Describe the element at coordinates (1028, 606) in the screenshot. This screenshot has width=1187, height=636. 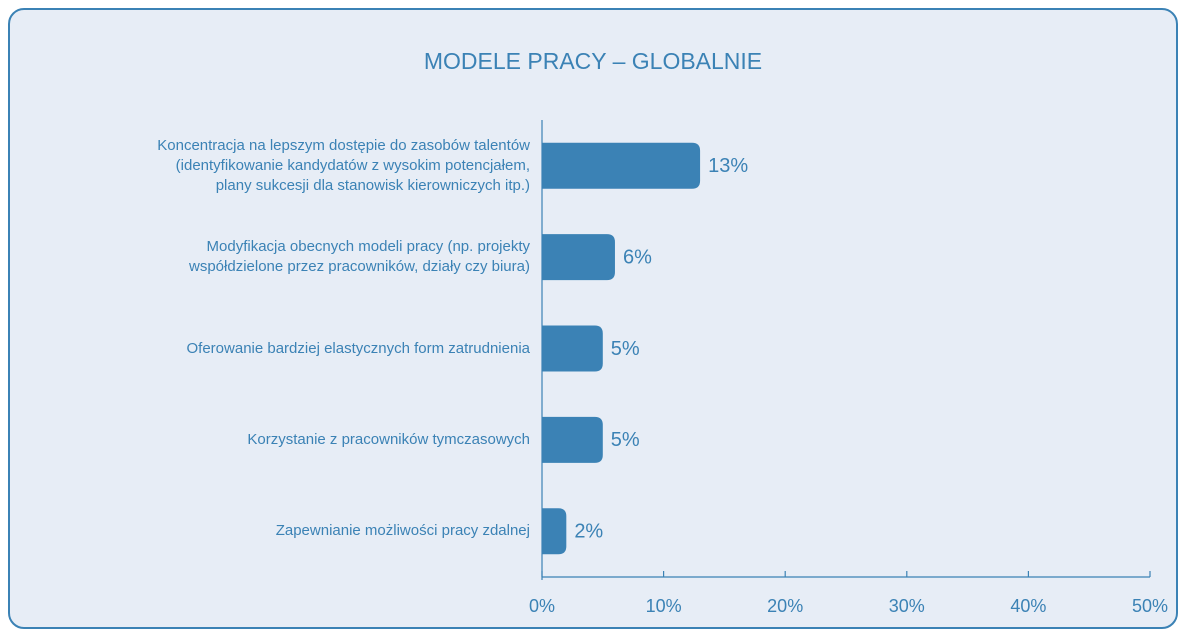
I see `x-tick-label: 40%` at that location.